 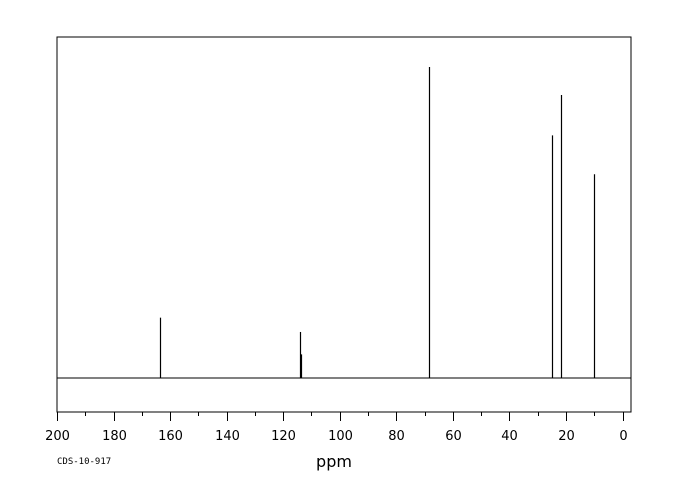 I want to click on catalog-id: CDS-10-917, so click(x=84, y=462).